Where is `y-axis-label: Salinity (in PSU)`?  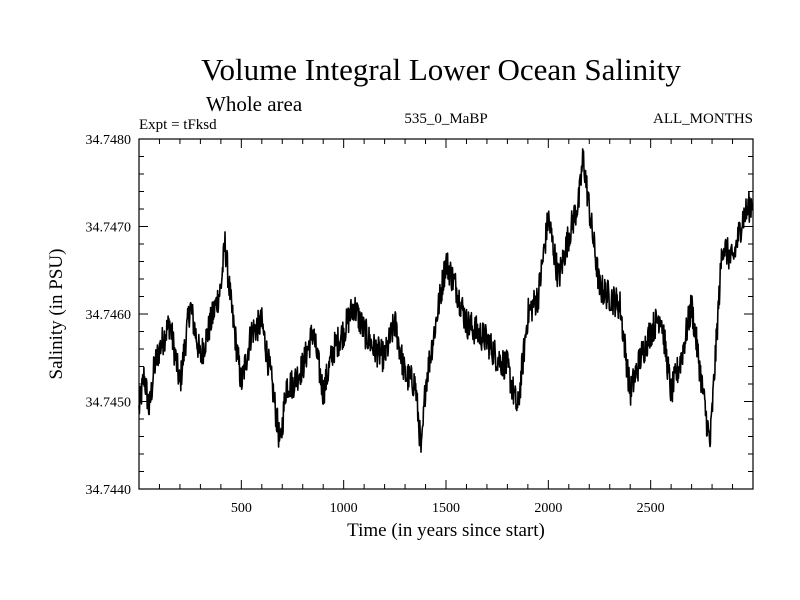
y-axis-label: Salinity (in PSU) is located at coordinates (56, 314).